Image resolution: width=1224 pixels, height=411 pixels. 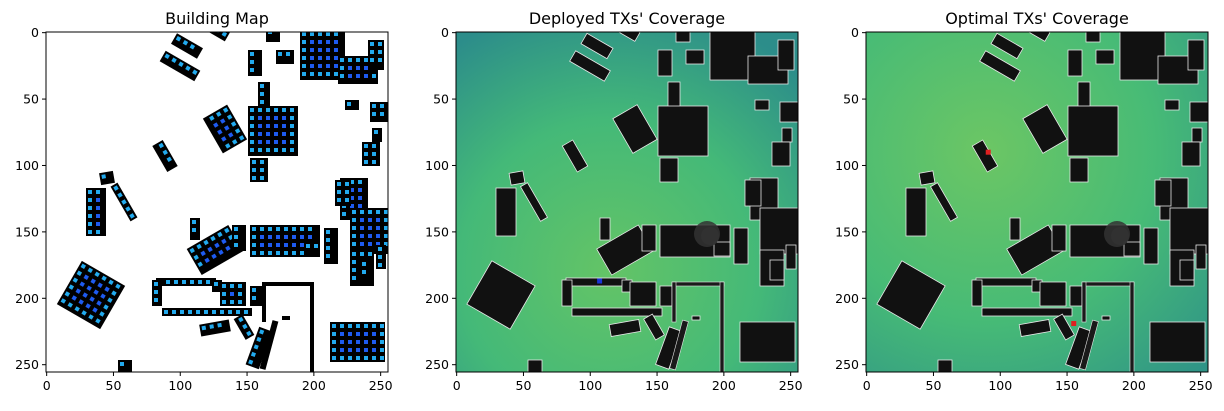 I want to click on transmitter-marker, so click(x=988, y=152).